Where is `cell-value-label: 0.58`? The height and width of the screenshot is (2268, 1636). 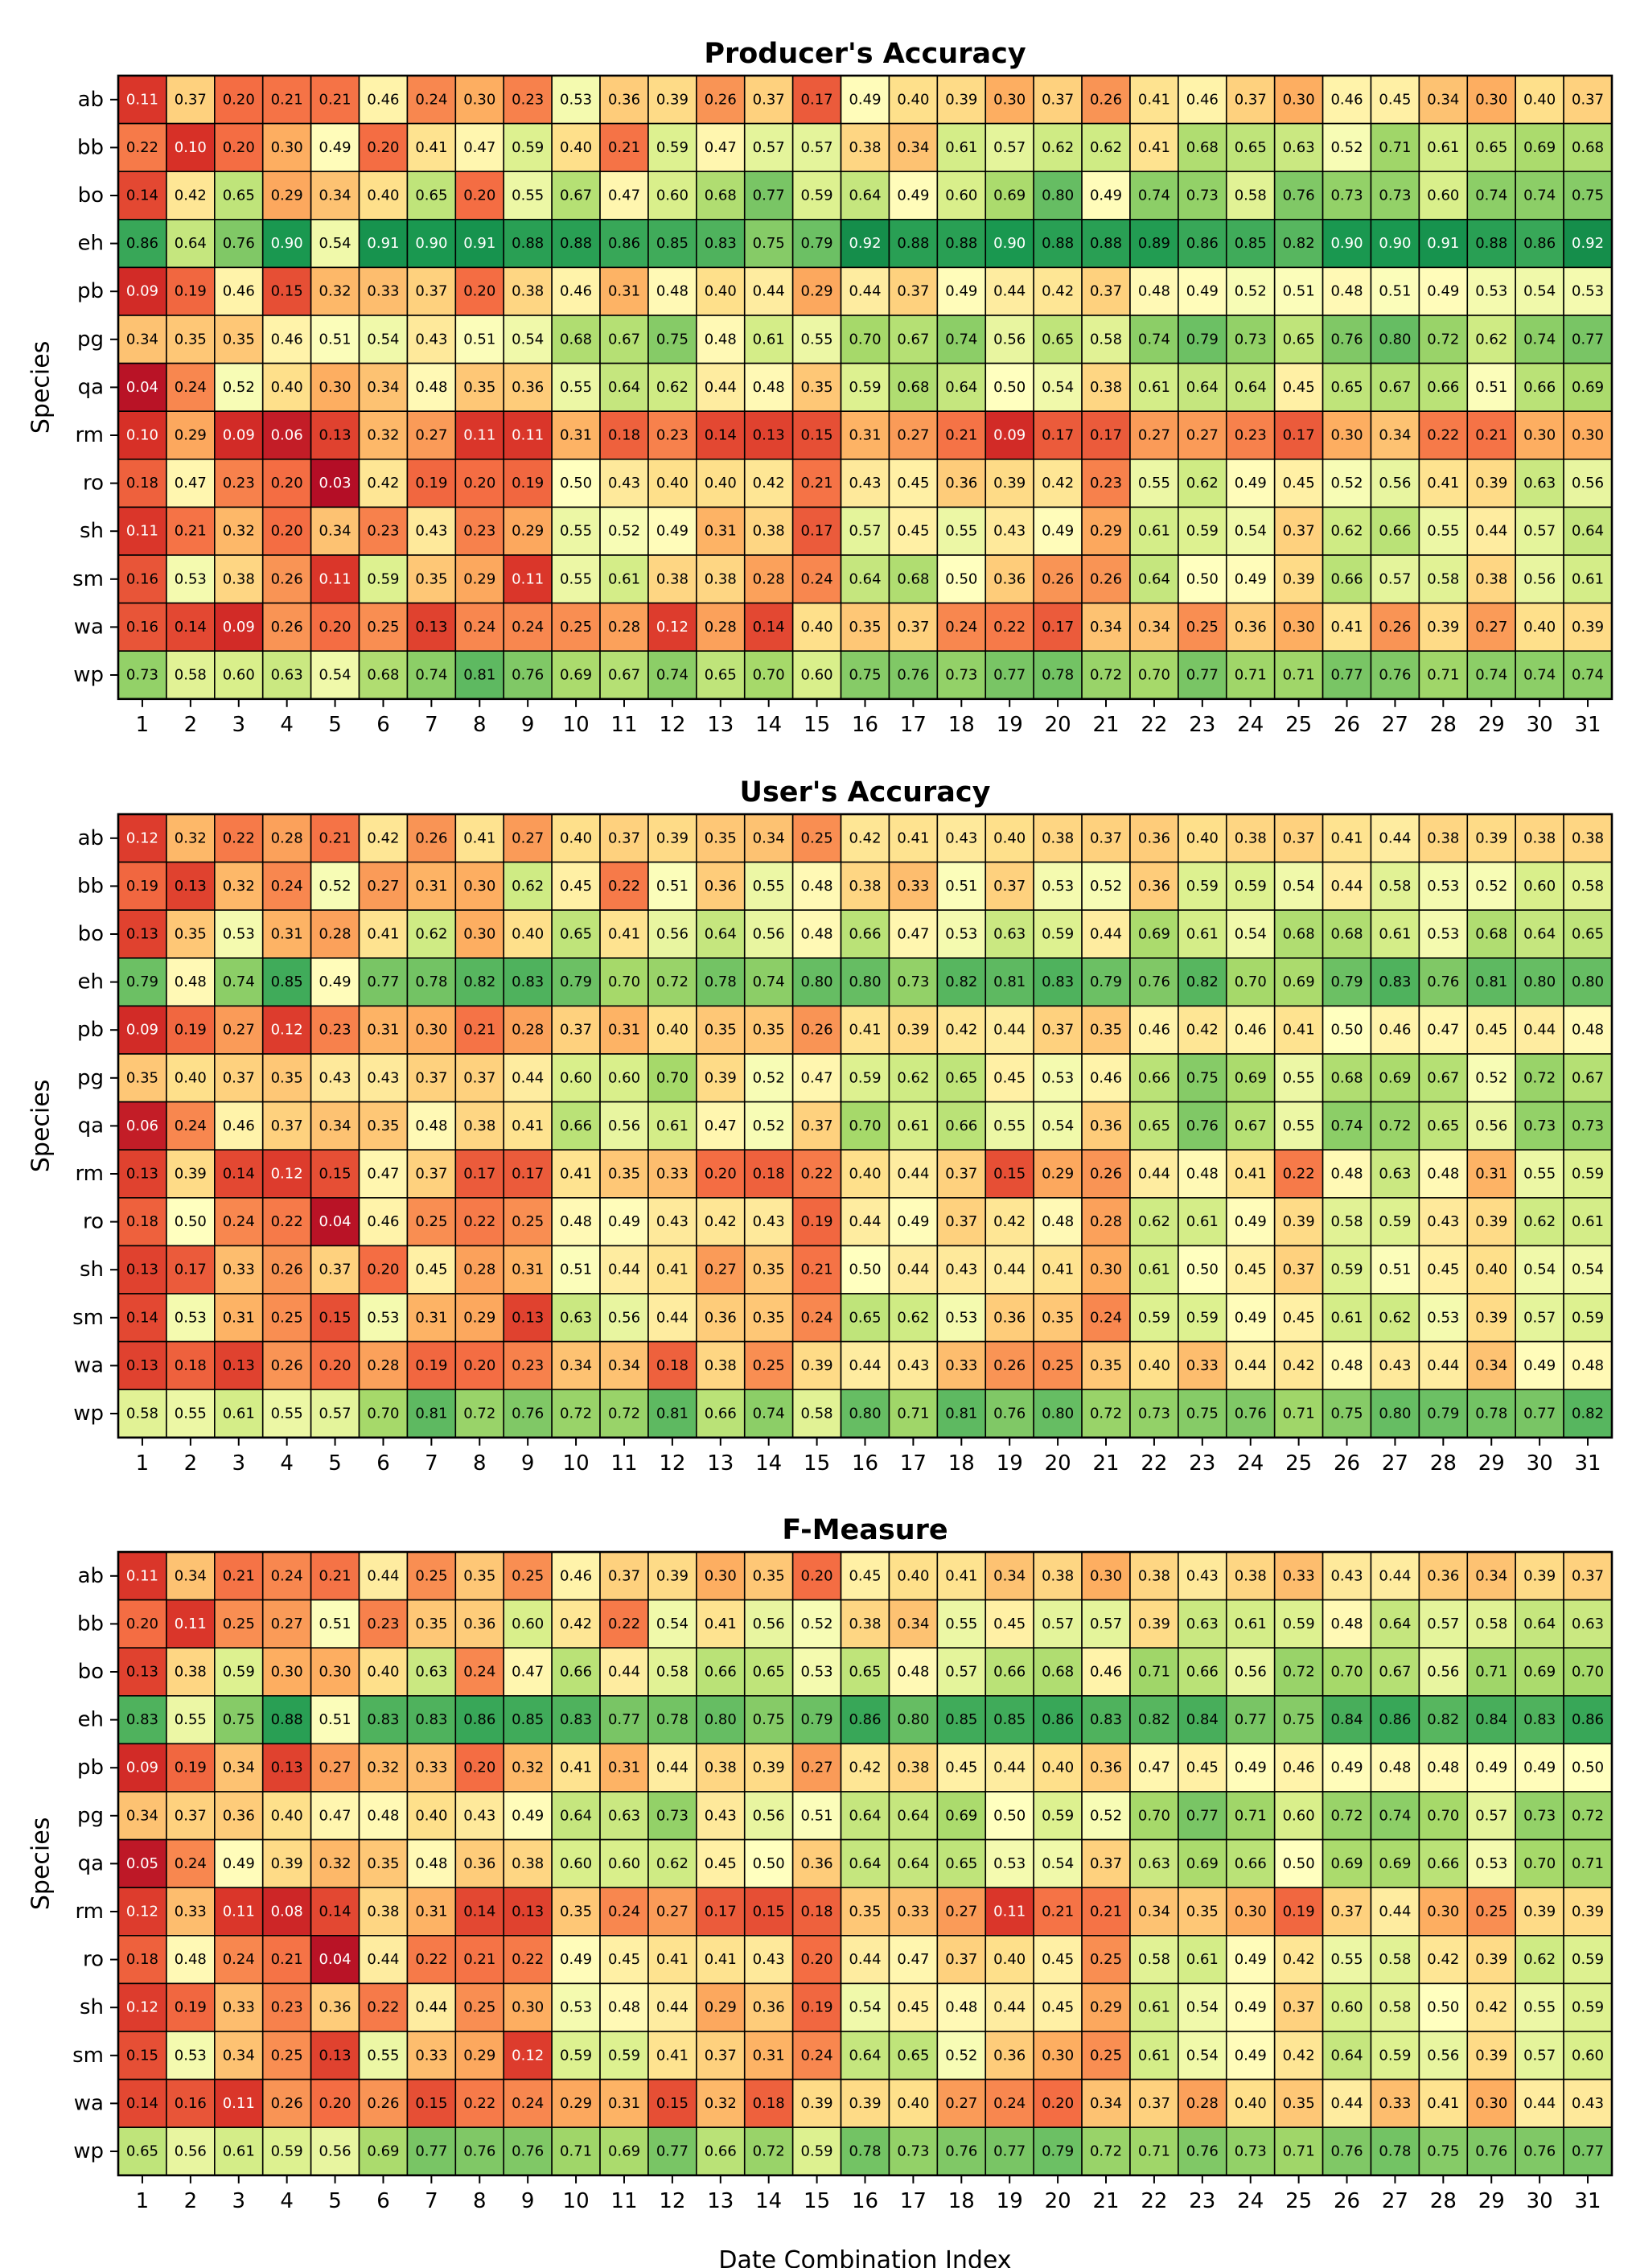
cell-value-label: 0.58 is located at coordinates (1154, 1960).